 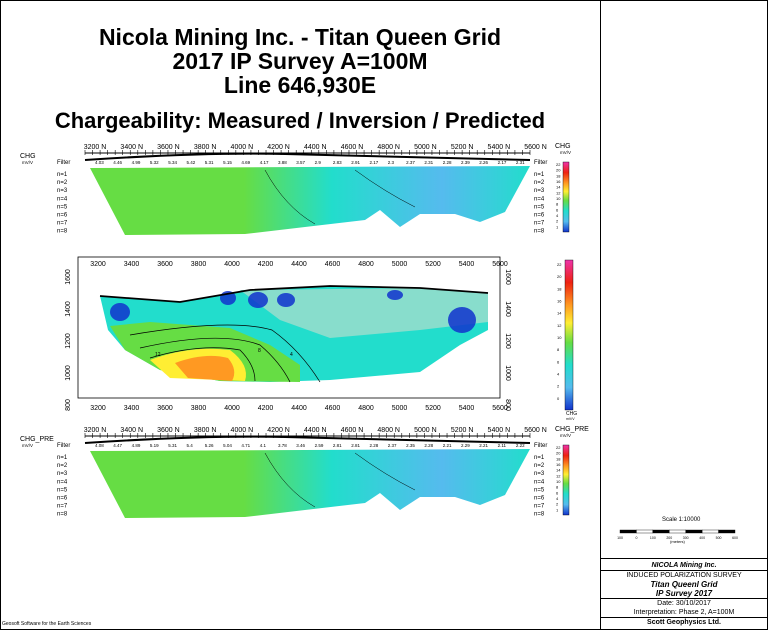 I want to click on inversion-x-tick-top: 3200, so click(x=98, y=264).